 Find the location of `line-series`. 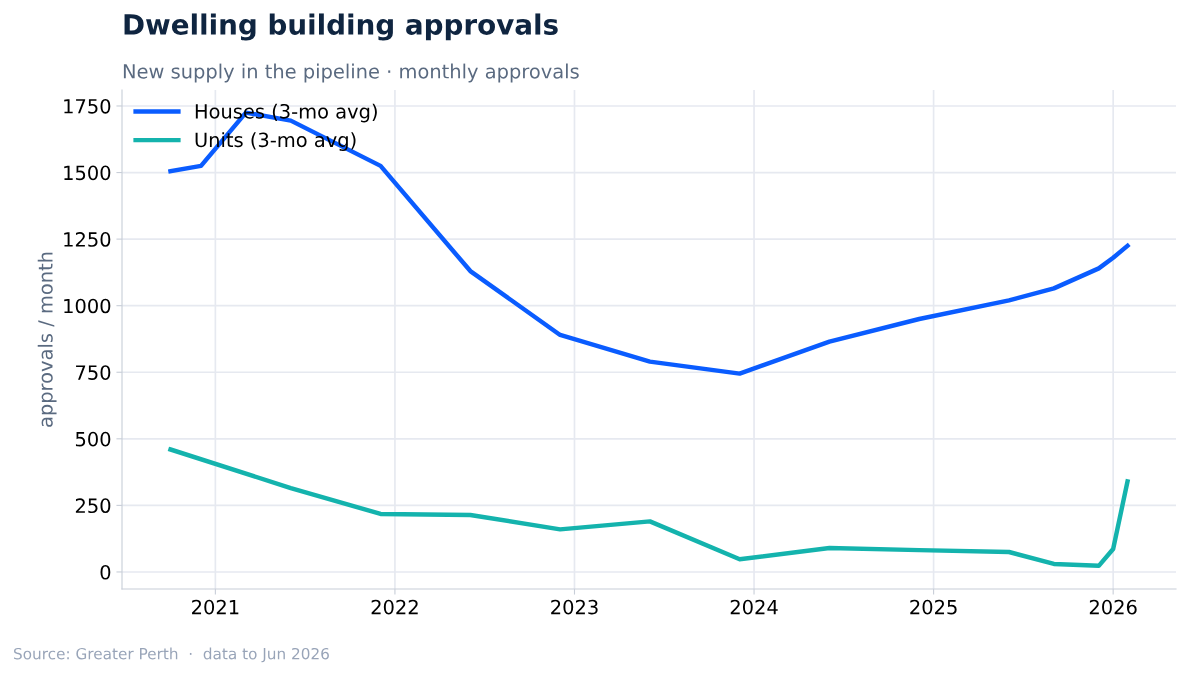

line-series is located at coordinates (649, 508).